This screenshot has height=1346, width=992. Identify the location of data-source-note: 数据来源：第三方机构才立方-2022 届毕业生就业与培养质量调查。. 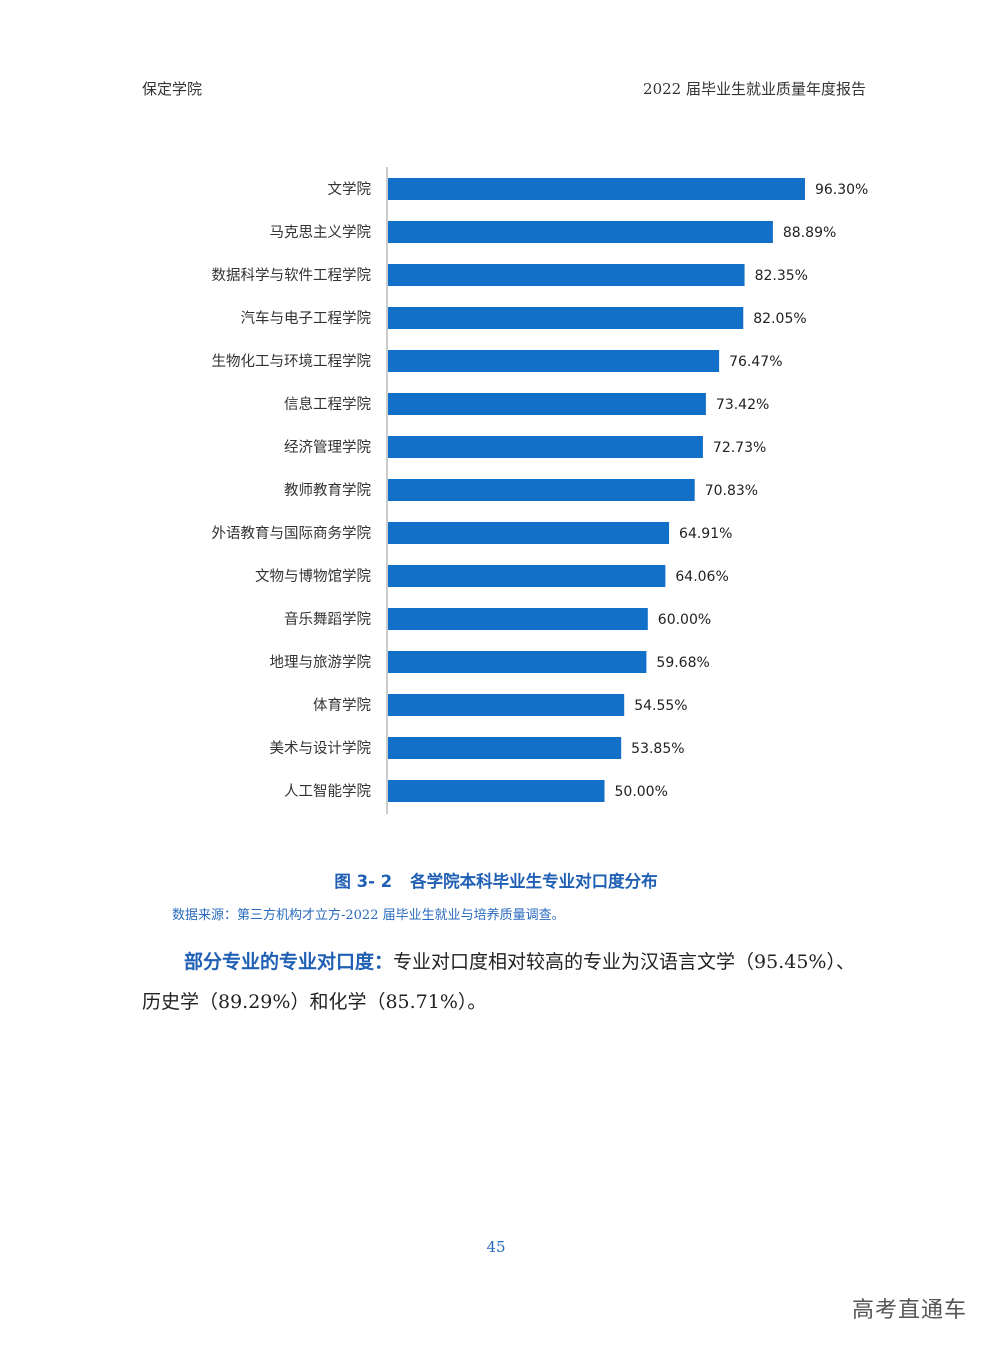
(368, 915).